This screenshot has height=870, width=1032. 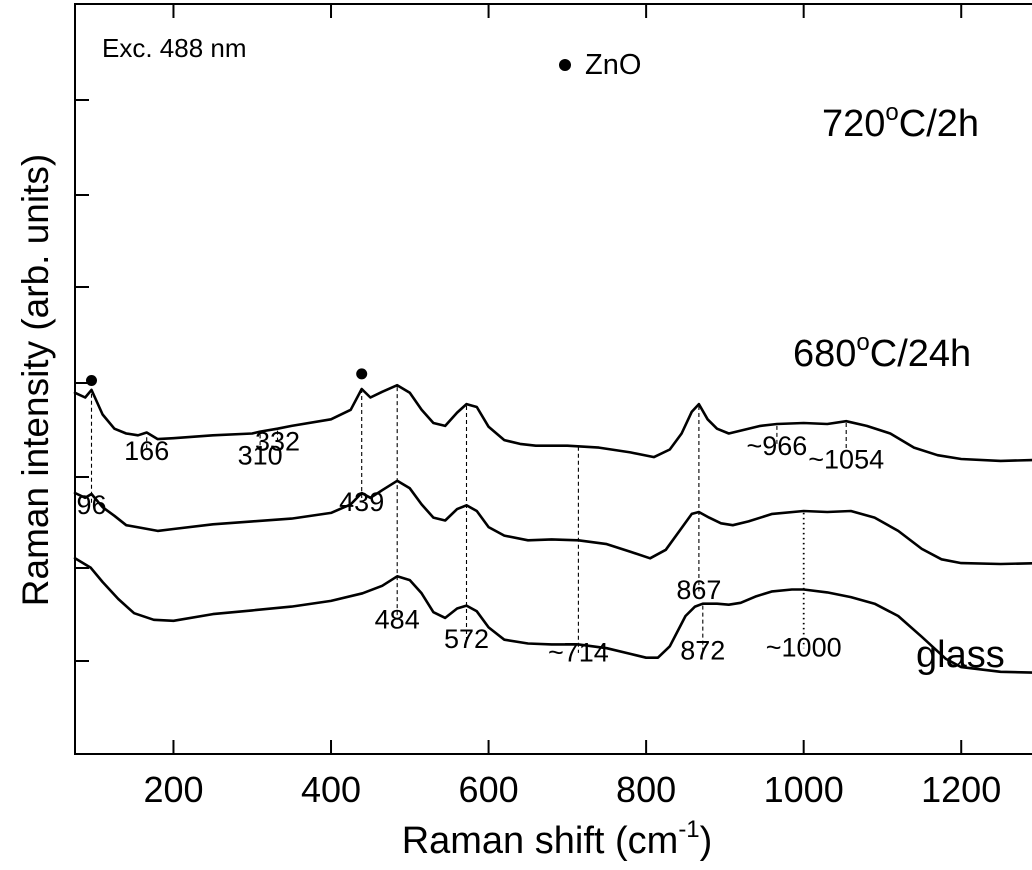 I want to click on peak-label-10: ~966, so click(x=776, y=446).